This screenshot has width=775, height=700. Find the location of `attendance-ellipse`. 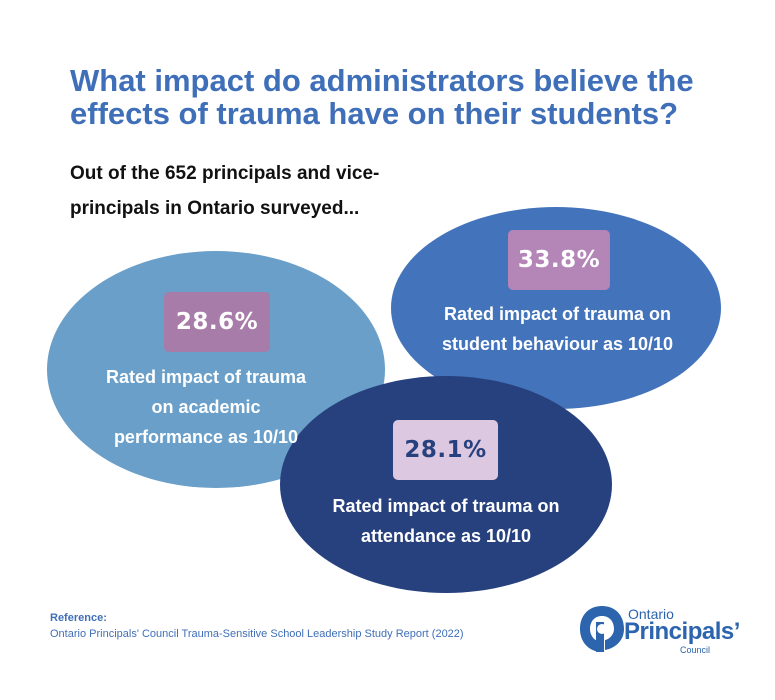

attendance-ellipse is located at coordinates (446, 484).